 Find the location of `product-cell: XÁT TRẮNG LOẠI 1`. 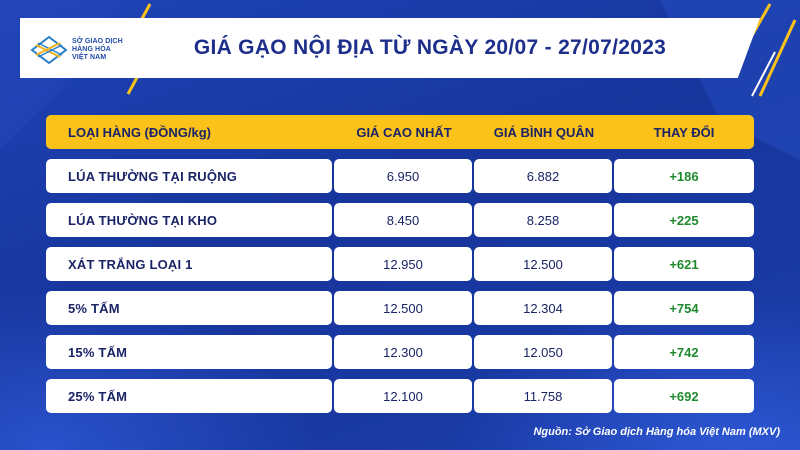

product-cell: XÁT TRẮNG LOẠI 1 is located at coordinates (189, 264).